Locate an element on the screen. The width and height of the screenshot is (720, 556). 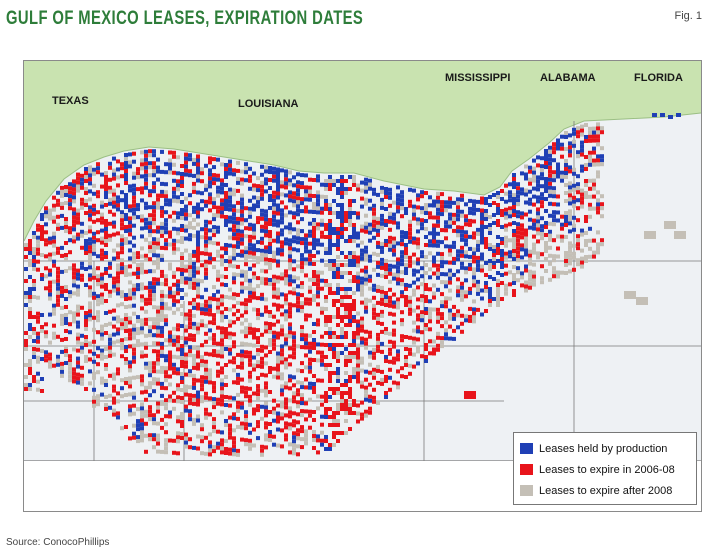
figure-label: Fig. 1 is located at coordinates (688, 16).